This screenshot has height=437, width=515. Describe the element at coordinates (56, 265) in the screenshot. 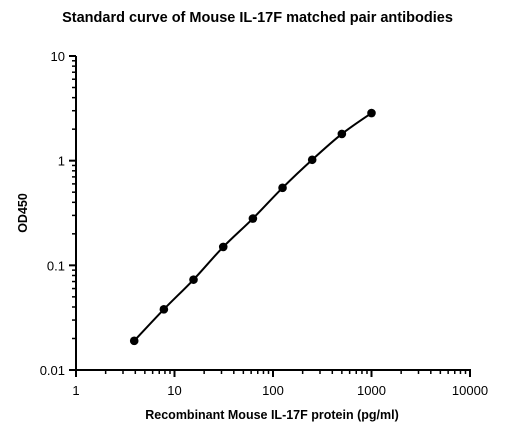

I see `y-tick-label: 0.1` at that location.